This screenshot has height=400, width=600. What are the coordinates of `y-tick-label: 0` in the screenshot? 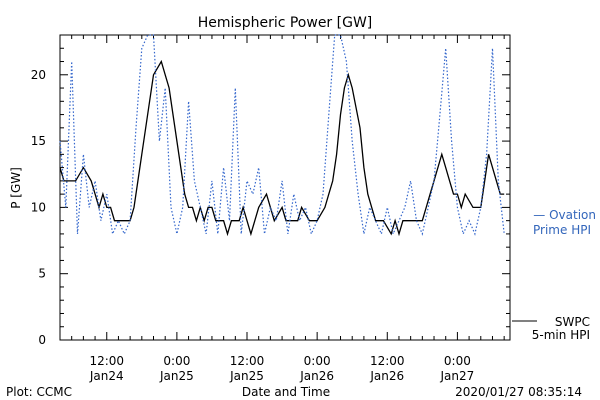 It's located at (42, 340).